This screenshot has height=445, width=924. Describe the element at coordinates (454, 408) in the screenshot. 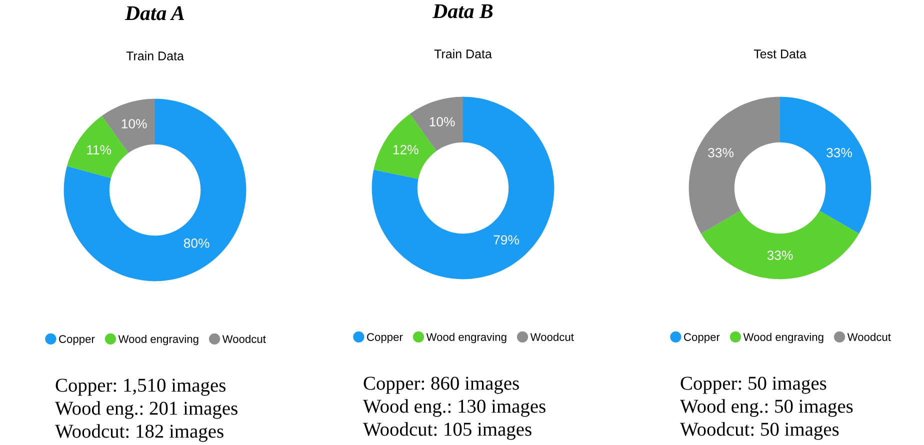

I see `text: Wood eng.: 130 images` at that location.